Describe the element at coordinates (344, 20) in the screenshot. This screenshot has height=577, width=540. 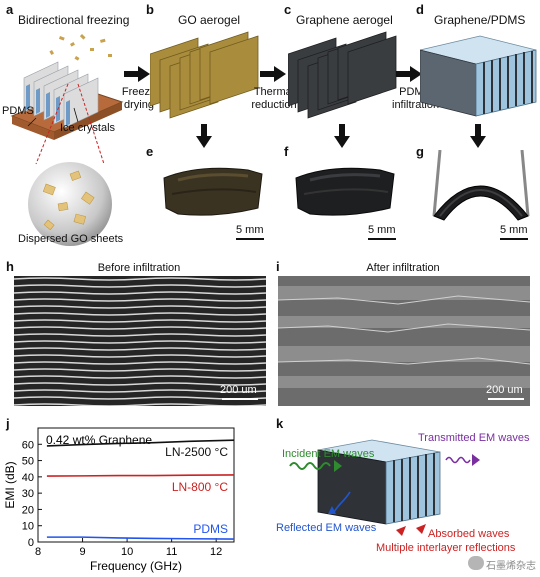
I see `panel-c-title: Graphene aerogel` at that location.